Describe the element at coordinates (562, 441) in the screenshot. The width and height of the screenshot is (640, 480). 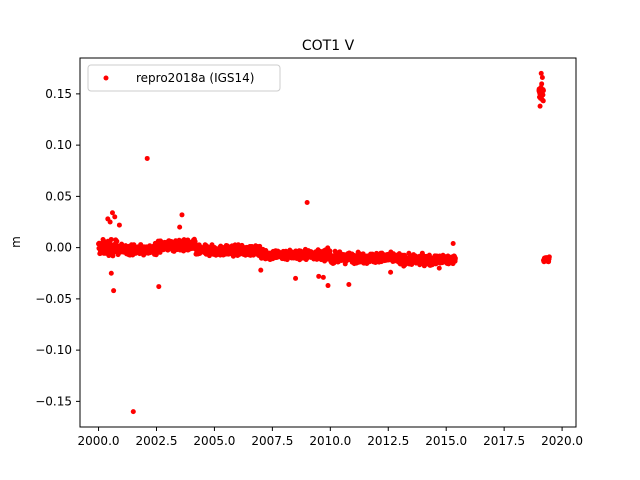
I see `x-tick-label: 2020.0` at that location.